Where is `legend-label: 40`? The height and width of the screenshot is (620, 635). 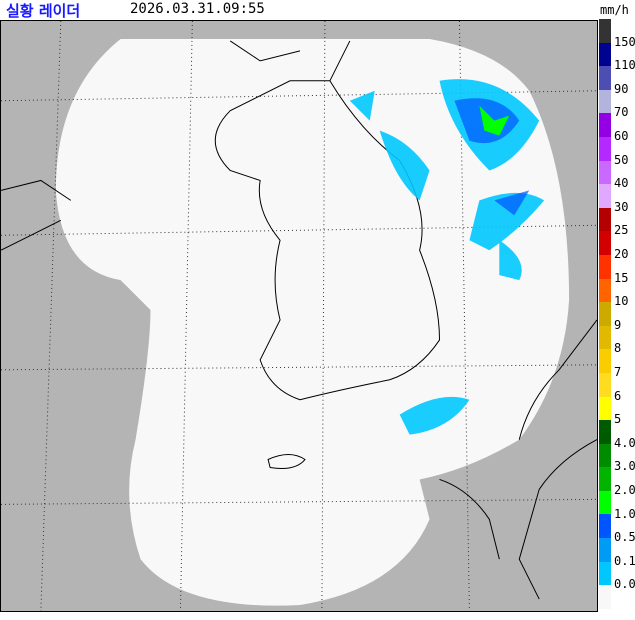 legend-label: 40 is located at coordinates (621, 183).